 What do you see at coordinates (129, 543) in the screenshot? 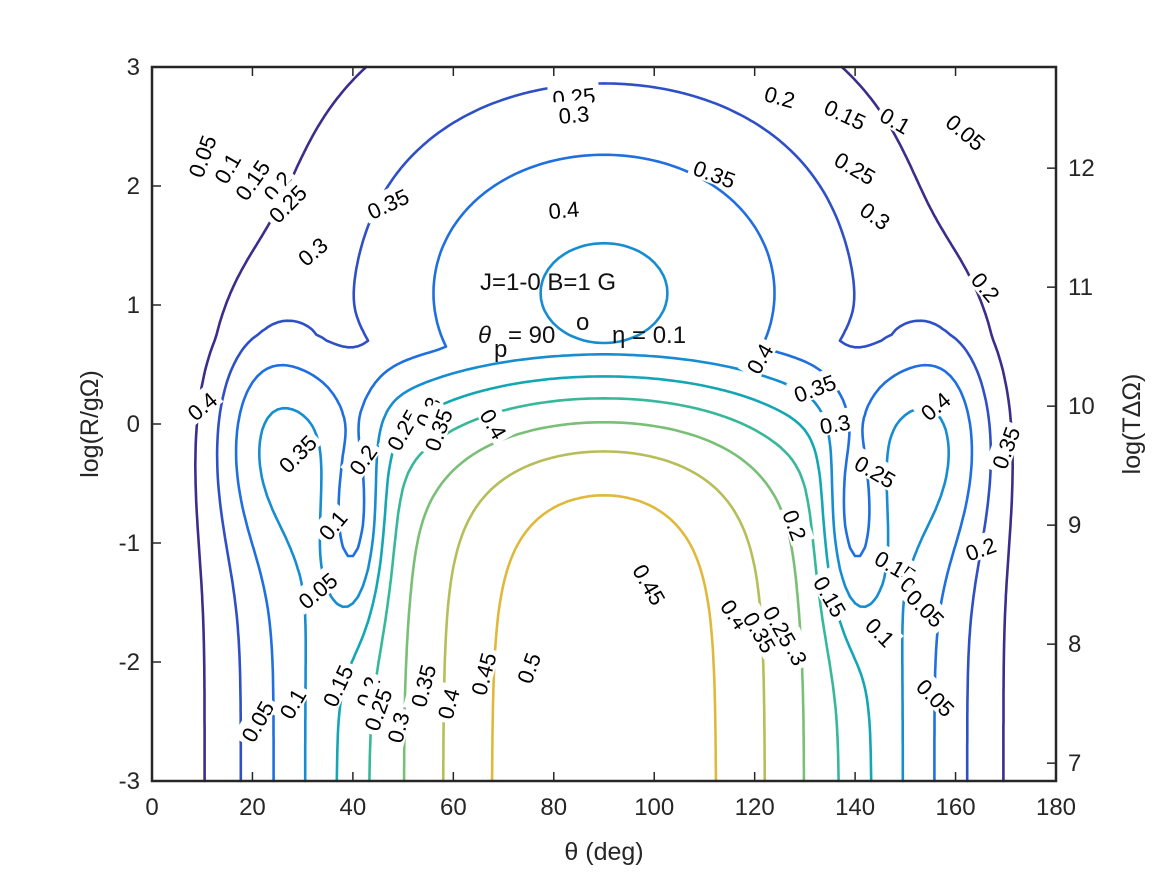
I see `y-tick-label: -1` at bounding box center [129, 543].